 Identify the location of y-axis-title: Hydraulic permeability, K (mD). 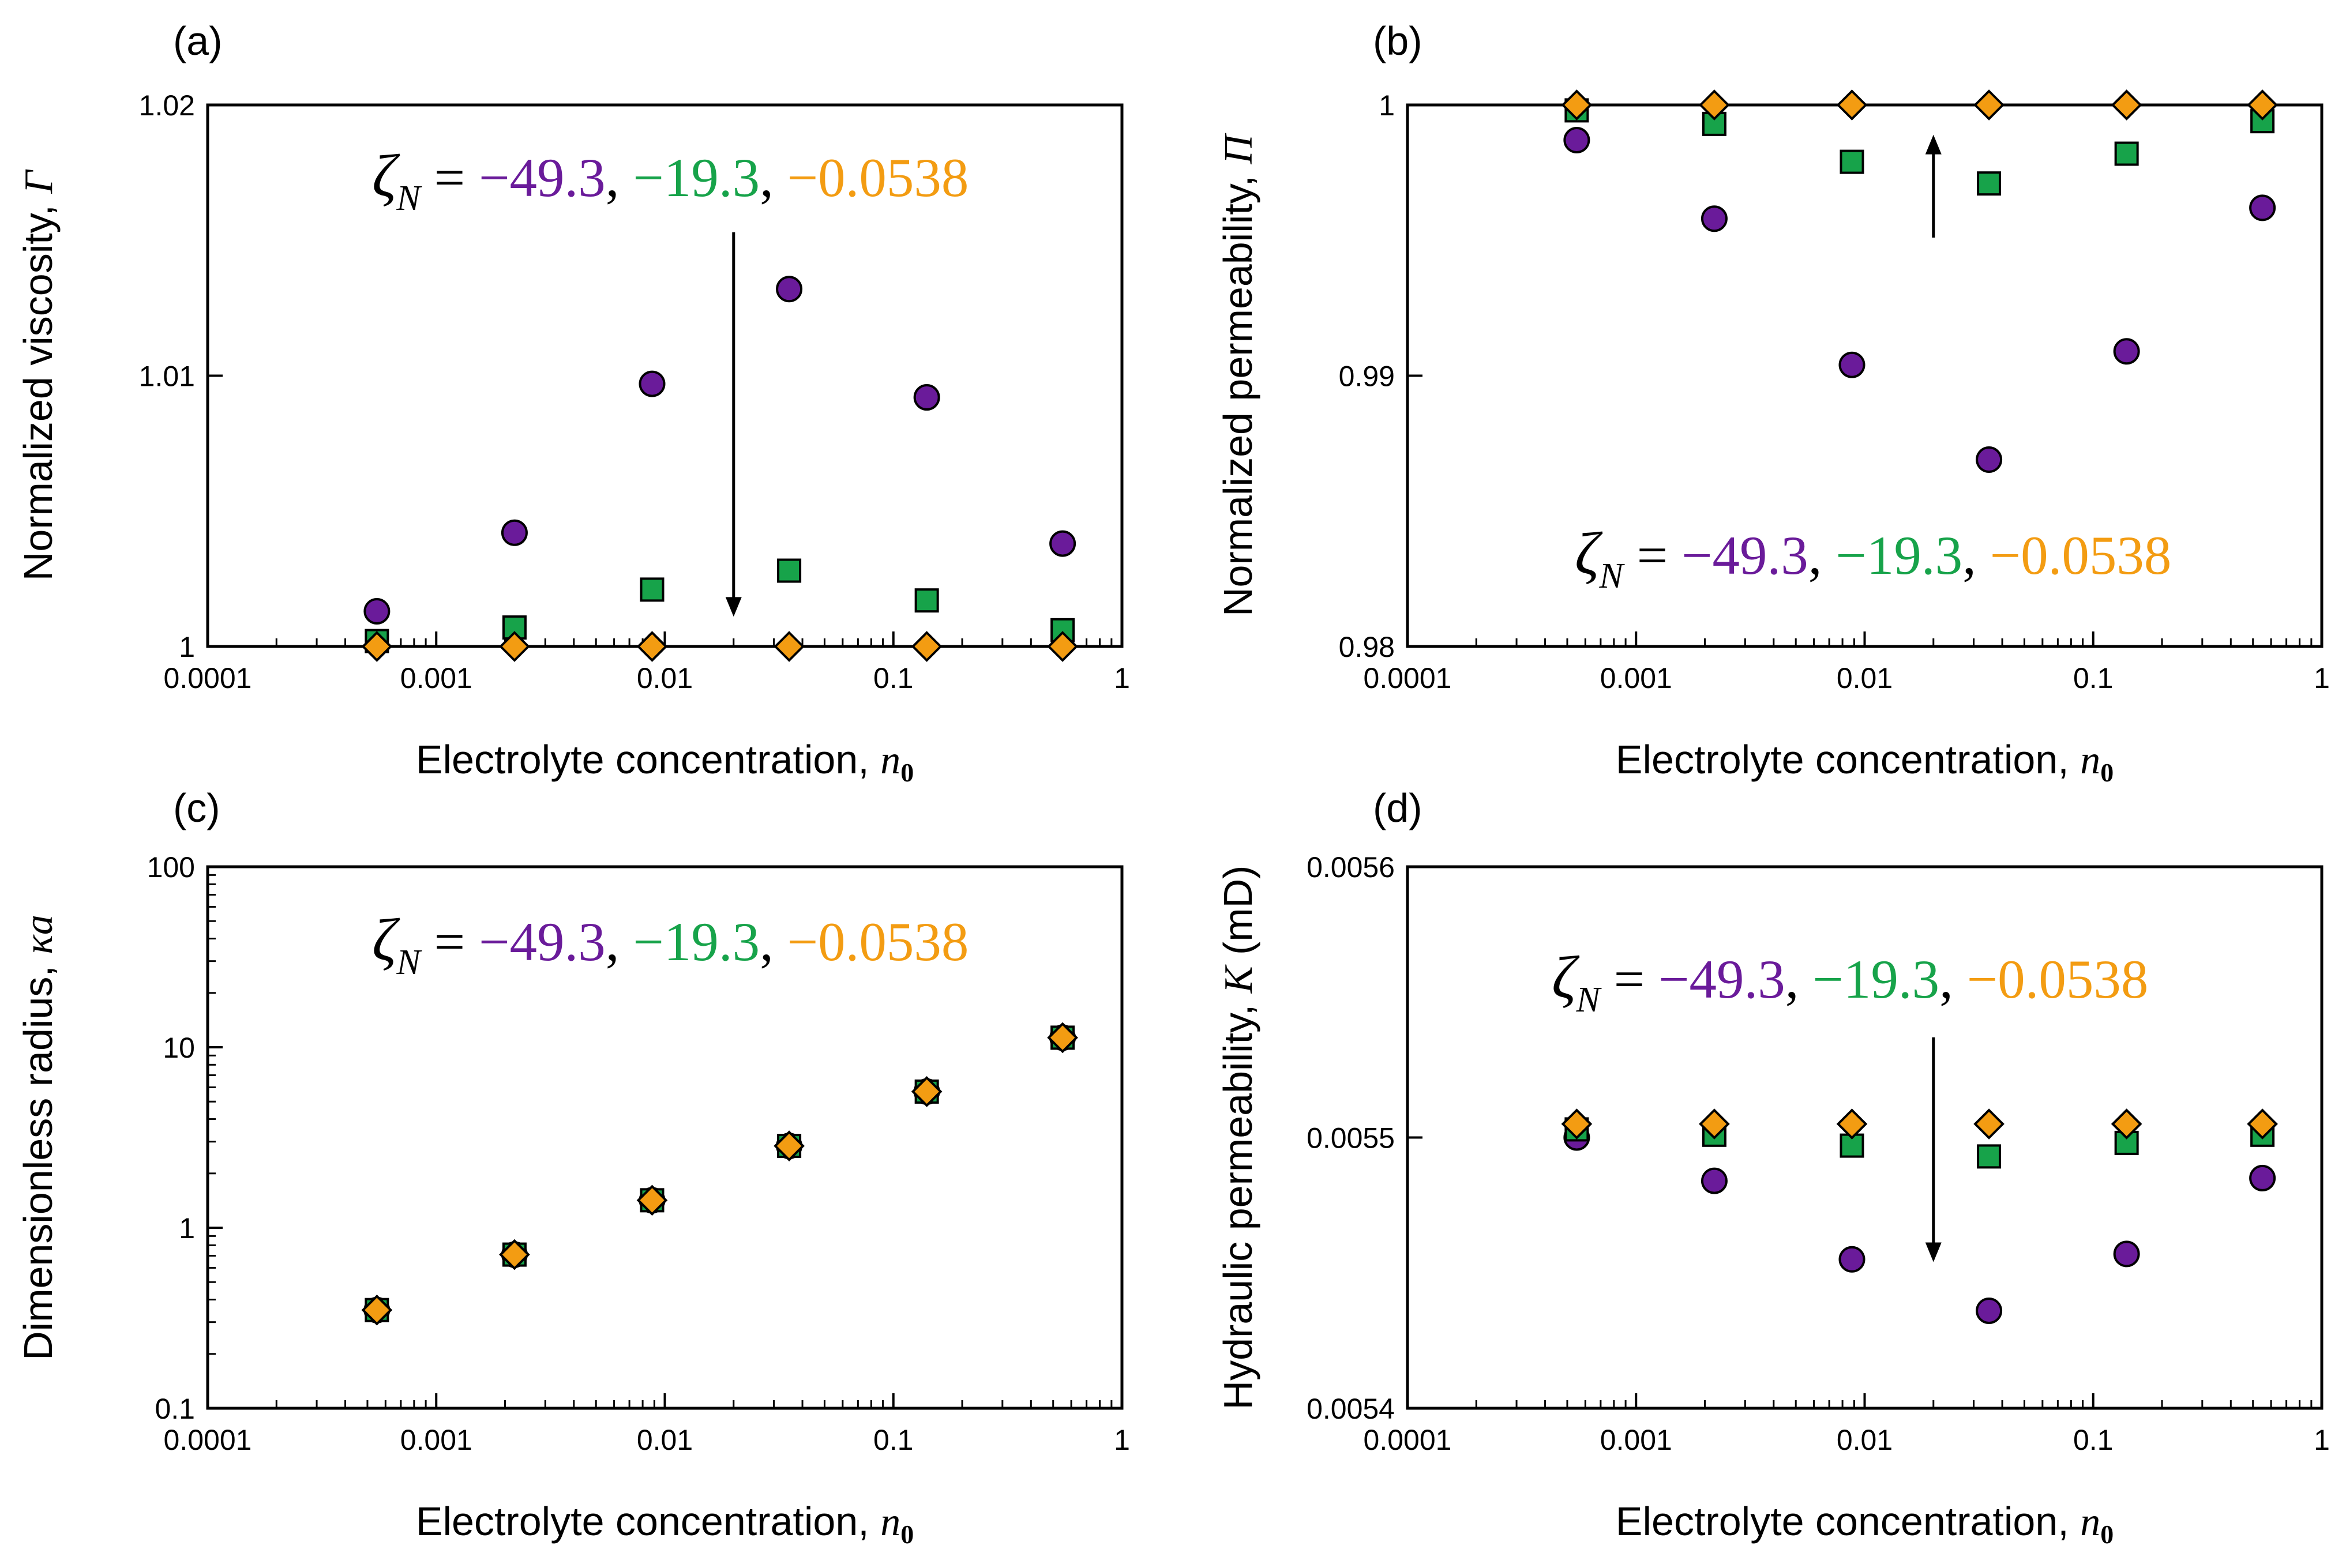
(1238, 1138).